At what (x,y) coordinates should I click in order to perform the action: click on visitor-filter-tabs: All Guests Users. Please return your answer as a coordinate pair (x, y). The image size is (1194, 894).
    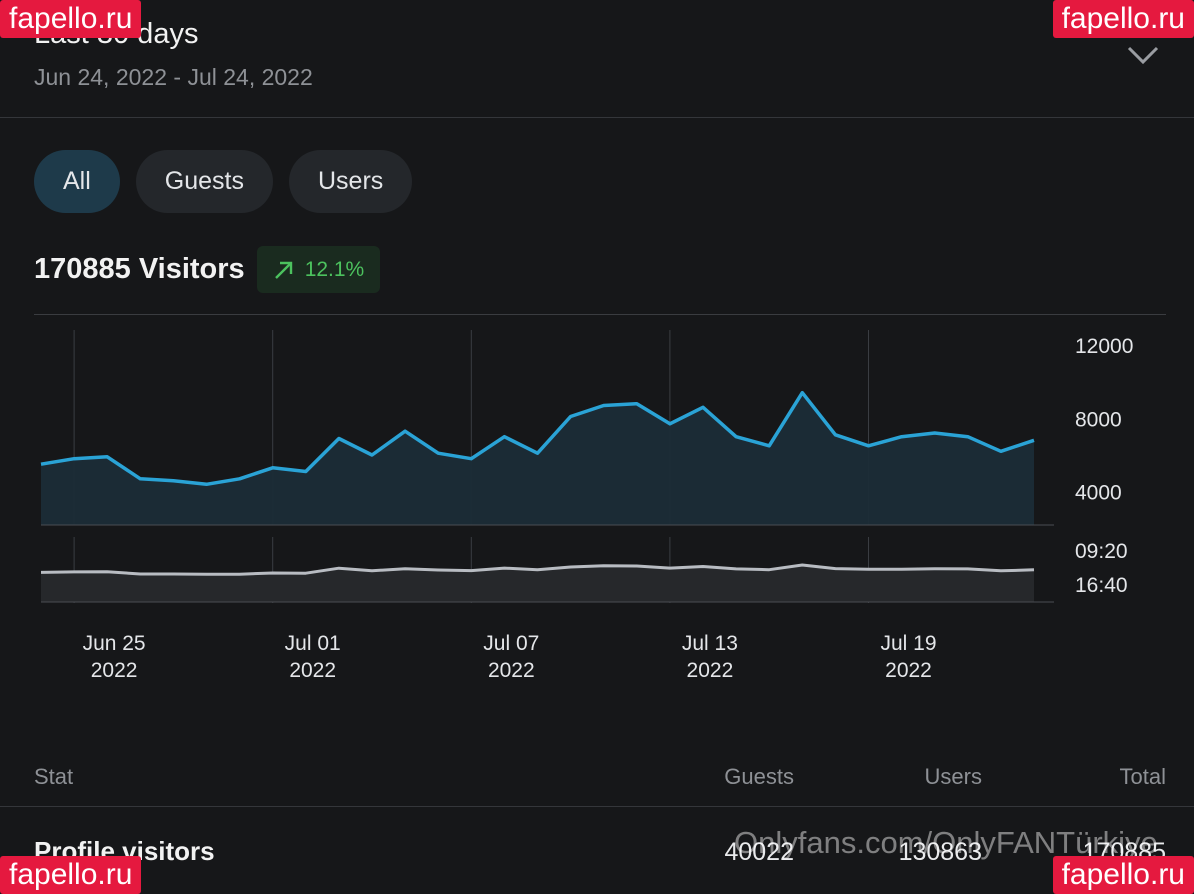
    Looking at the image, I should click on (223, 181).